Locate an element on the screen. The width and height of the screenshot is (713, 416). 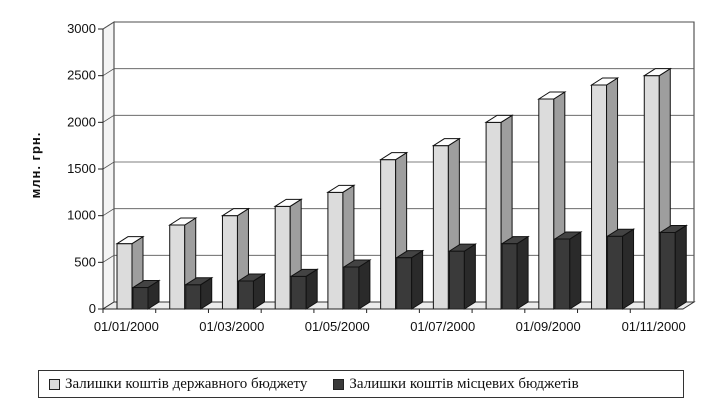
legend-item-local-budgets: Залишки коштів місцевих бюджетів is located at coordinates (456, 384).